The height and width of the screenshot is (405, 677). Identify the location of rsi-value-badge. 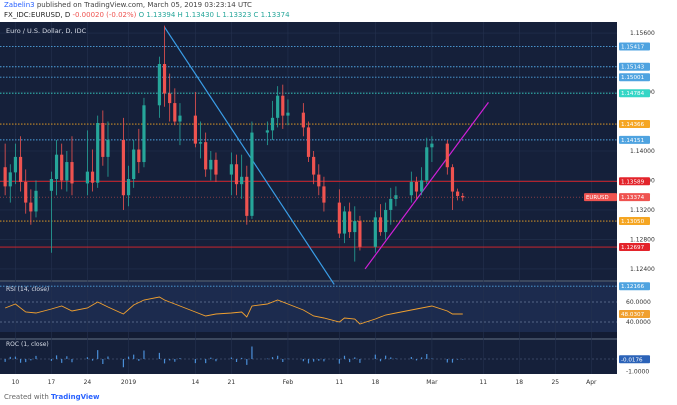
(634, 314).